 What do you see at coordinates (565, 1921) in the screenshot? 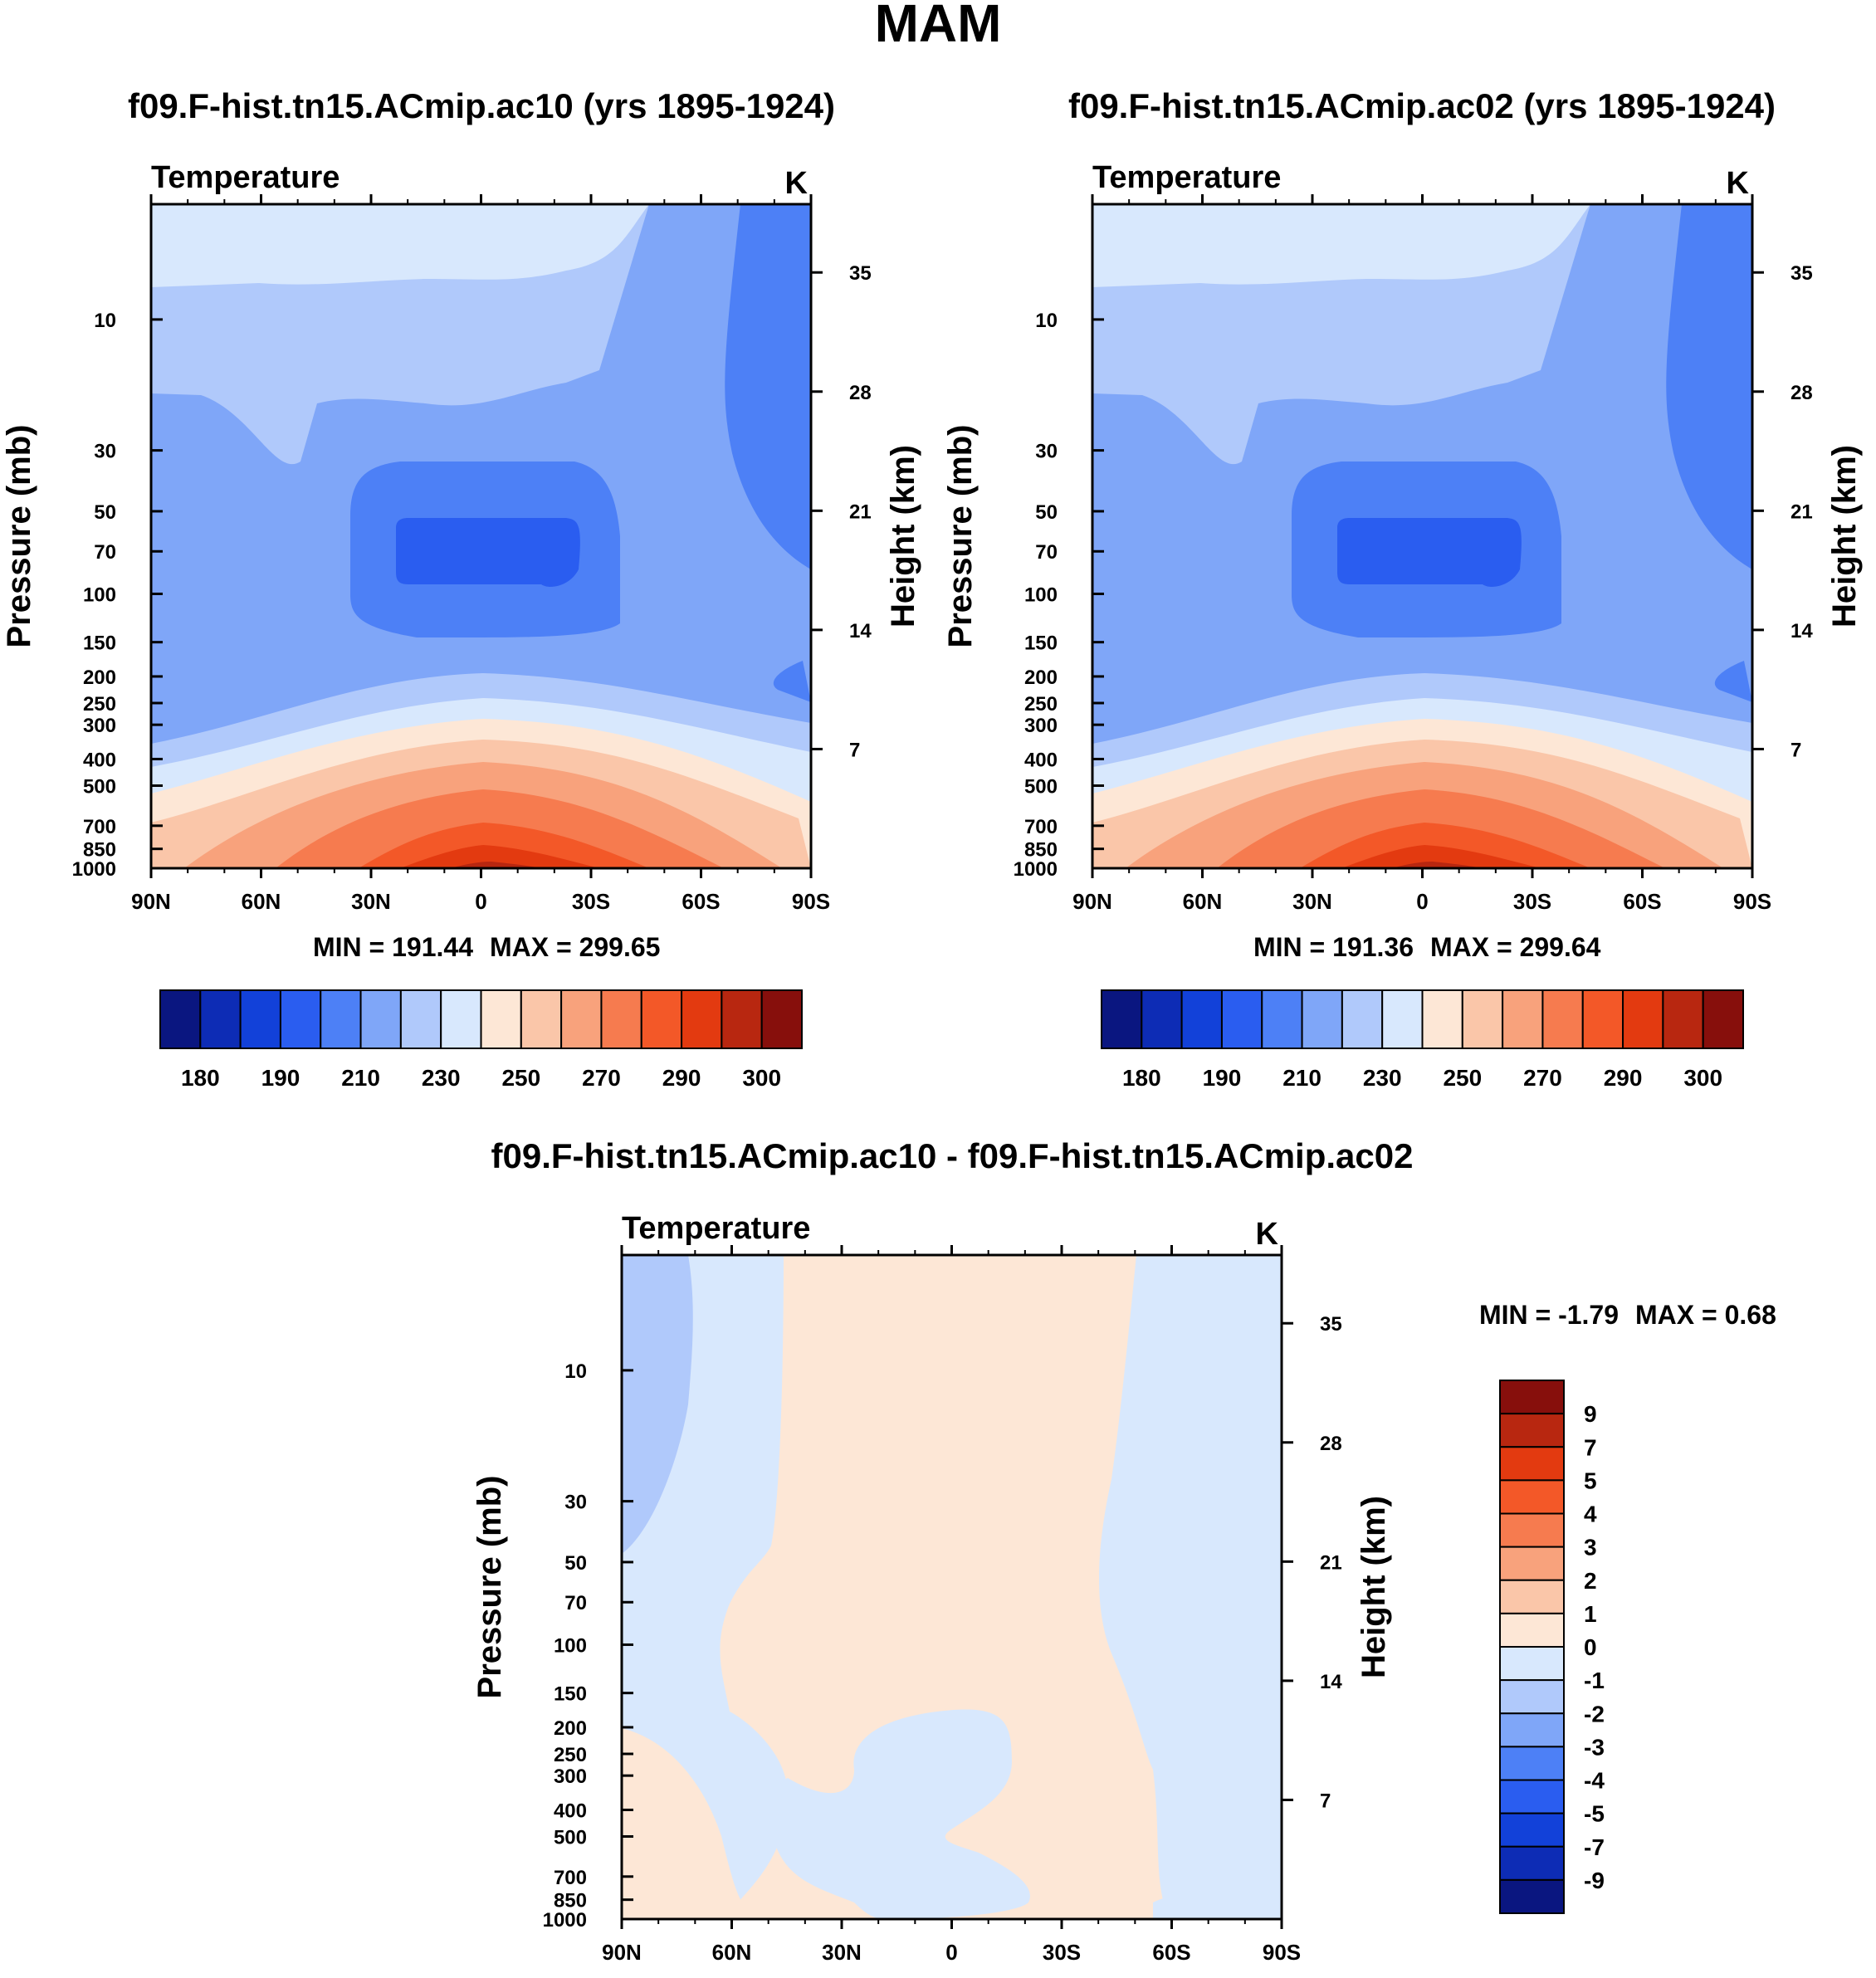
I see `panel_diff-ytick-label: 1000` at bounding box center [565, 1921].